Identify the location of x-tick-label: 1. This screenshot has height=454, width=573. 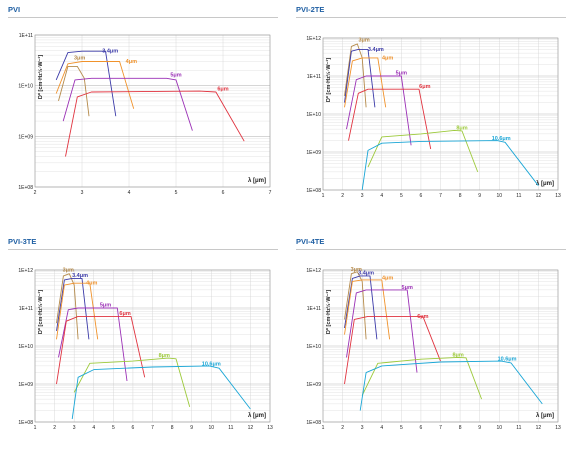
(35, 428).